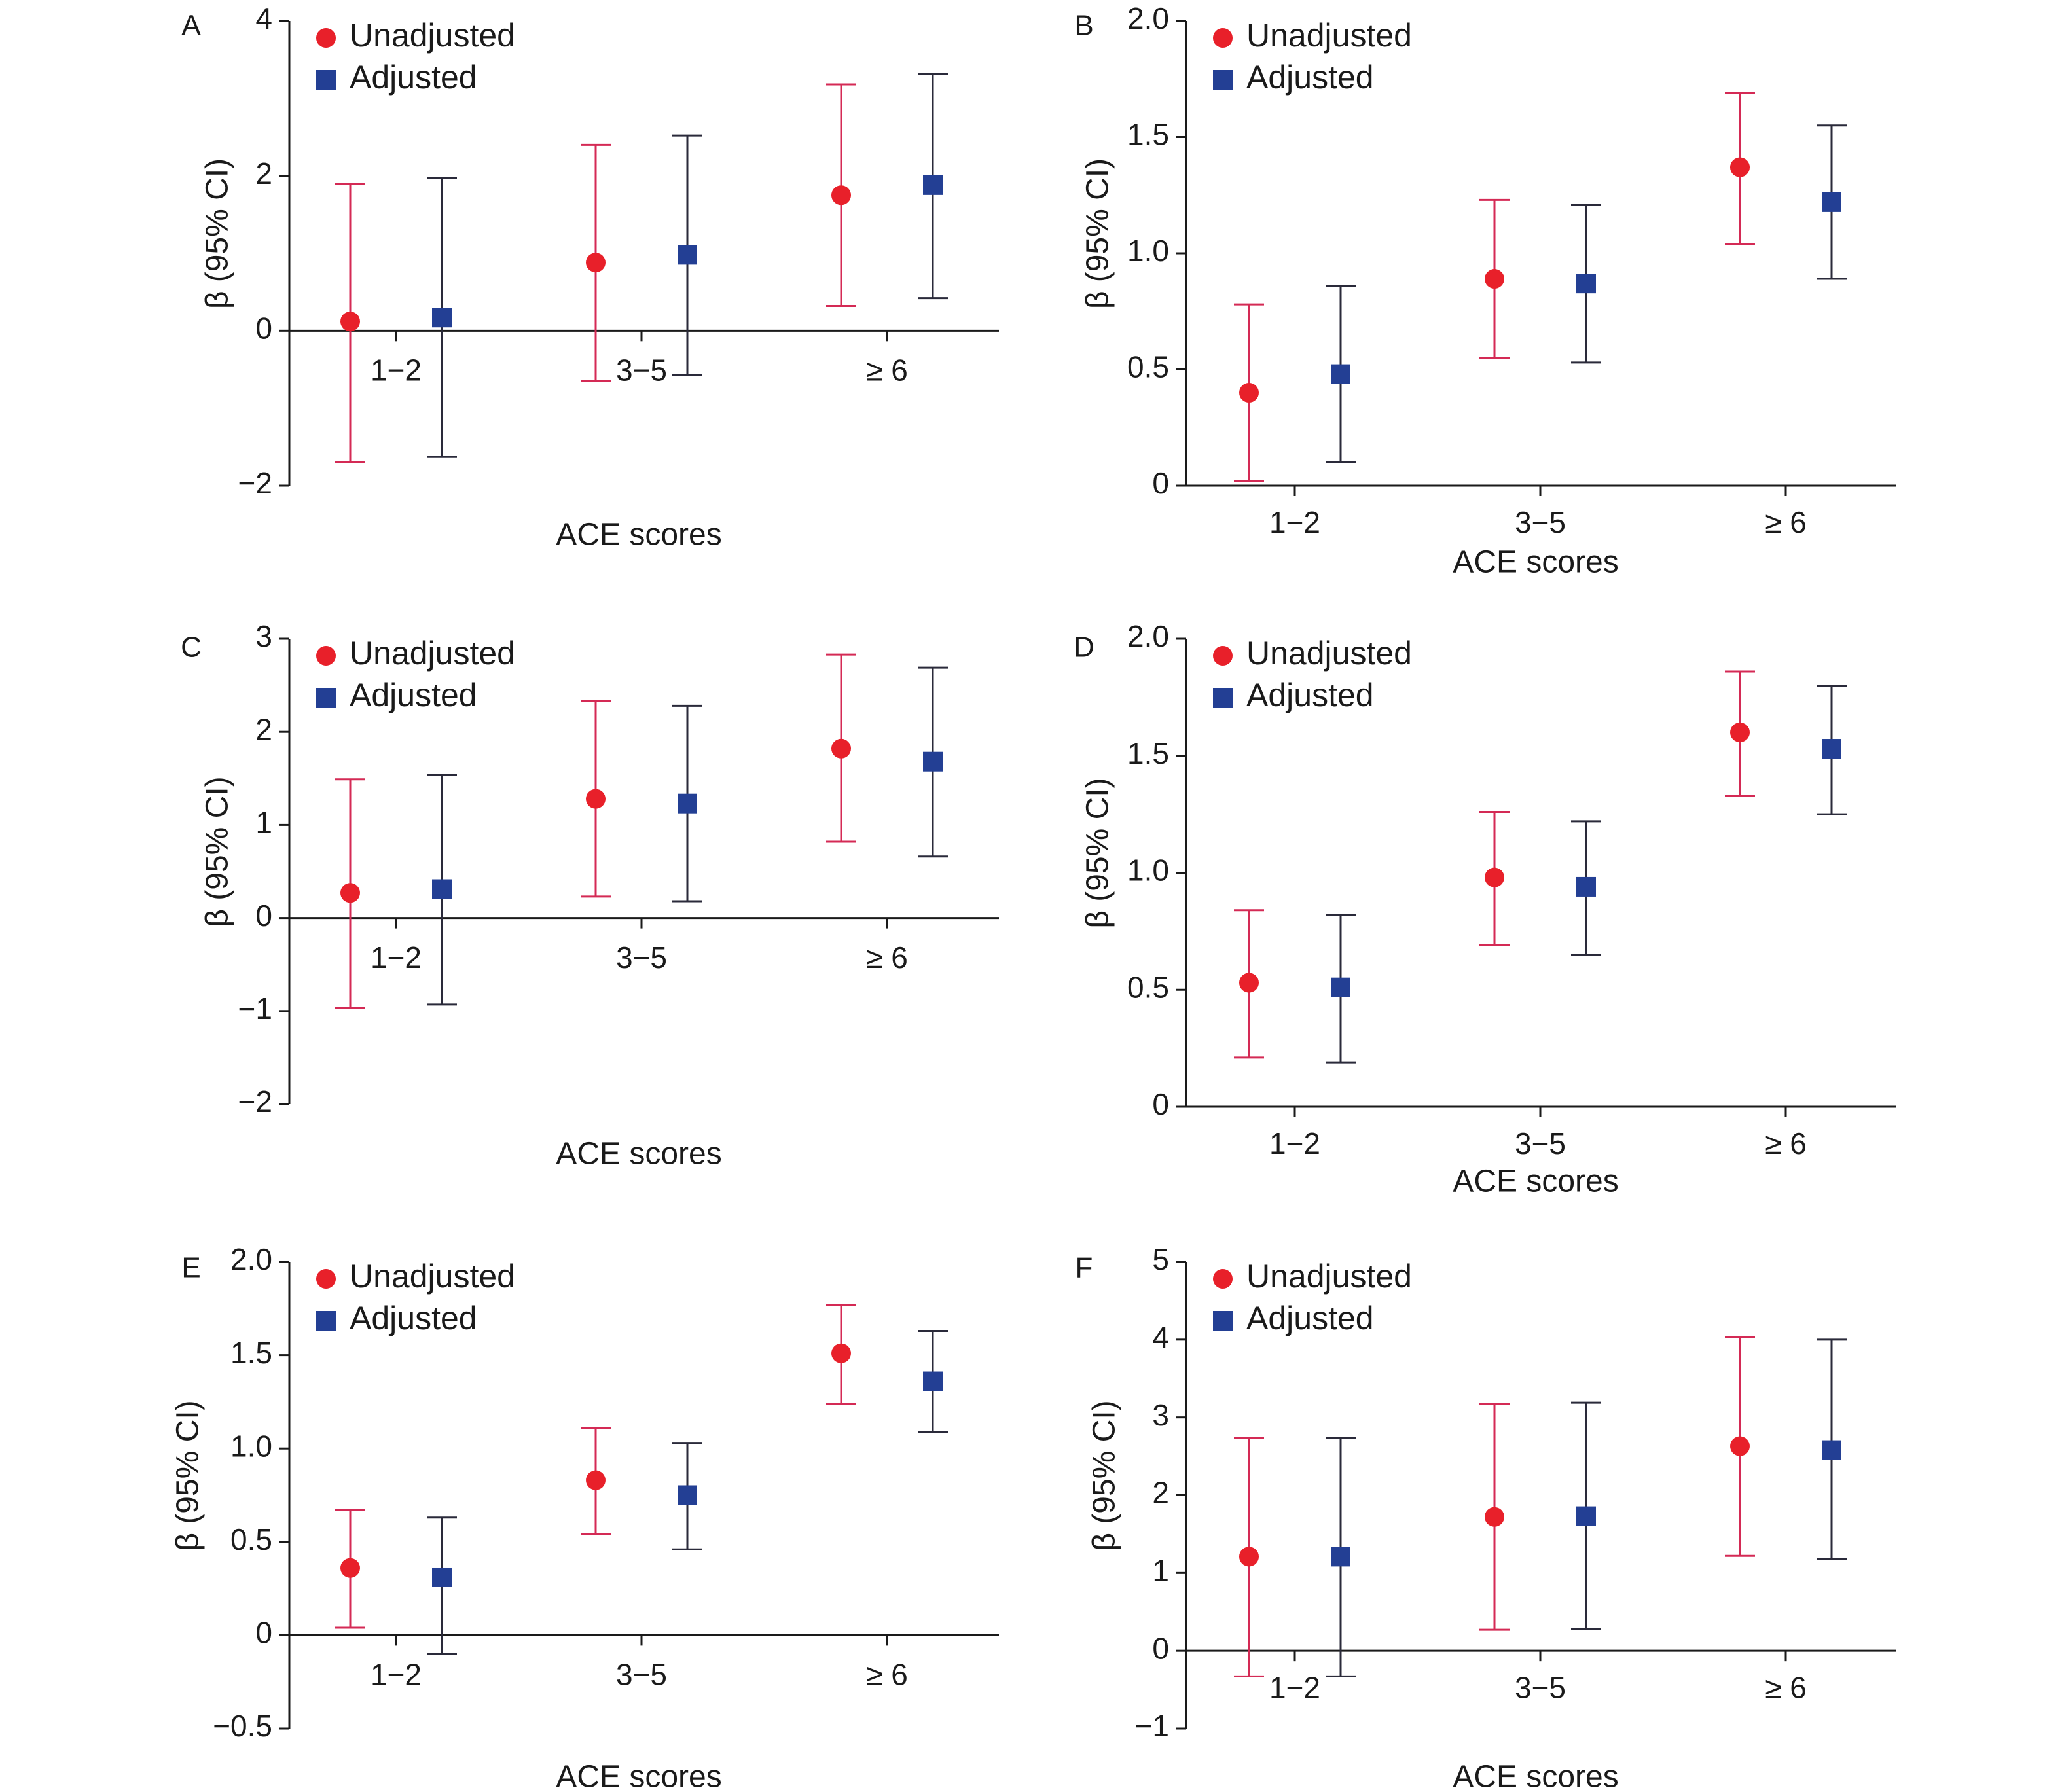 The width and height of the screenshot is (2062, 1792). Describe the element at coordinates (1083, 26) in the screenshot. I see `panel-letter: B` at that location.